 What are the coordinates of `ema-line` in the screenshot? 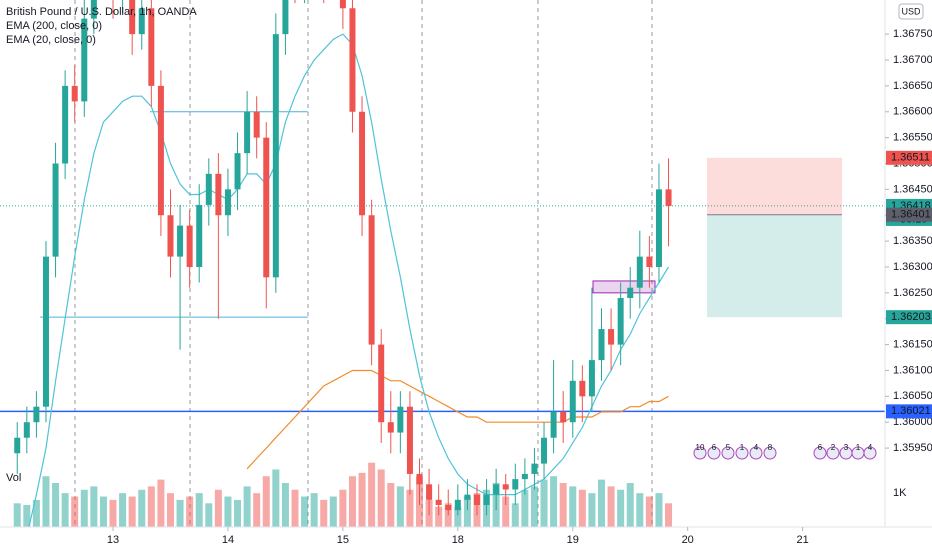 It's located at (457, 419).